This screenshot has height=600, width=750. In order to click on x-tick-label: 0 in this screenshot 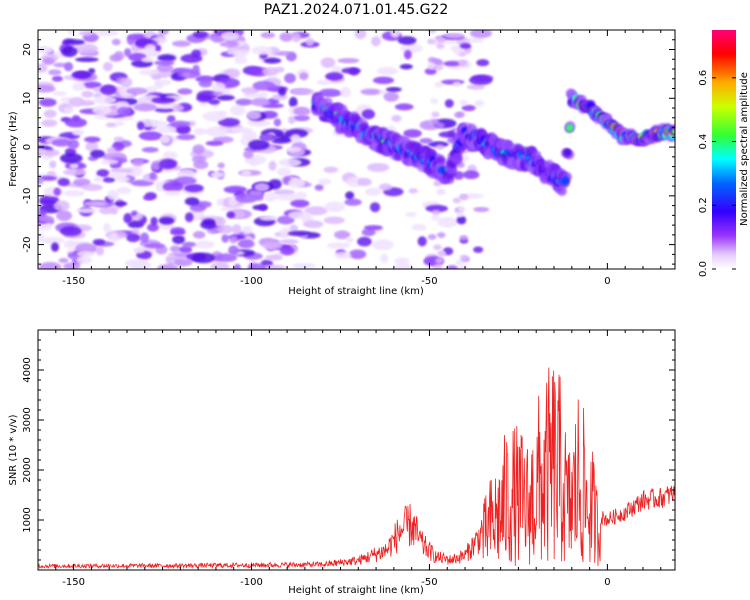, I will do `click(607, 281)`.